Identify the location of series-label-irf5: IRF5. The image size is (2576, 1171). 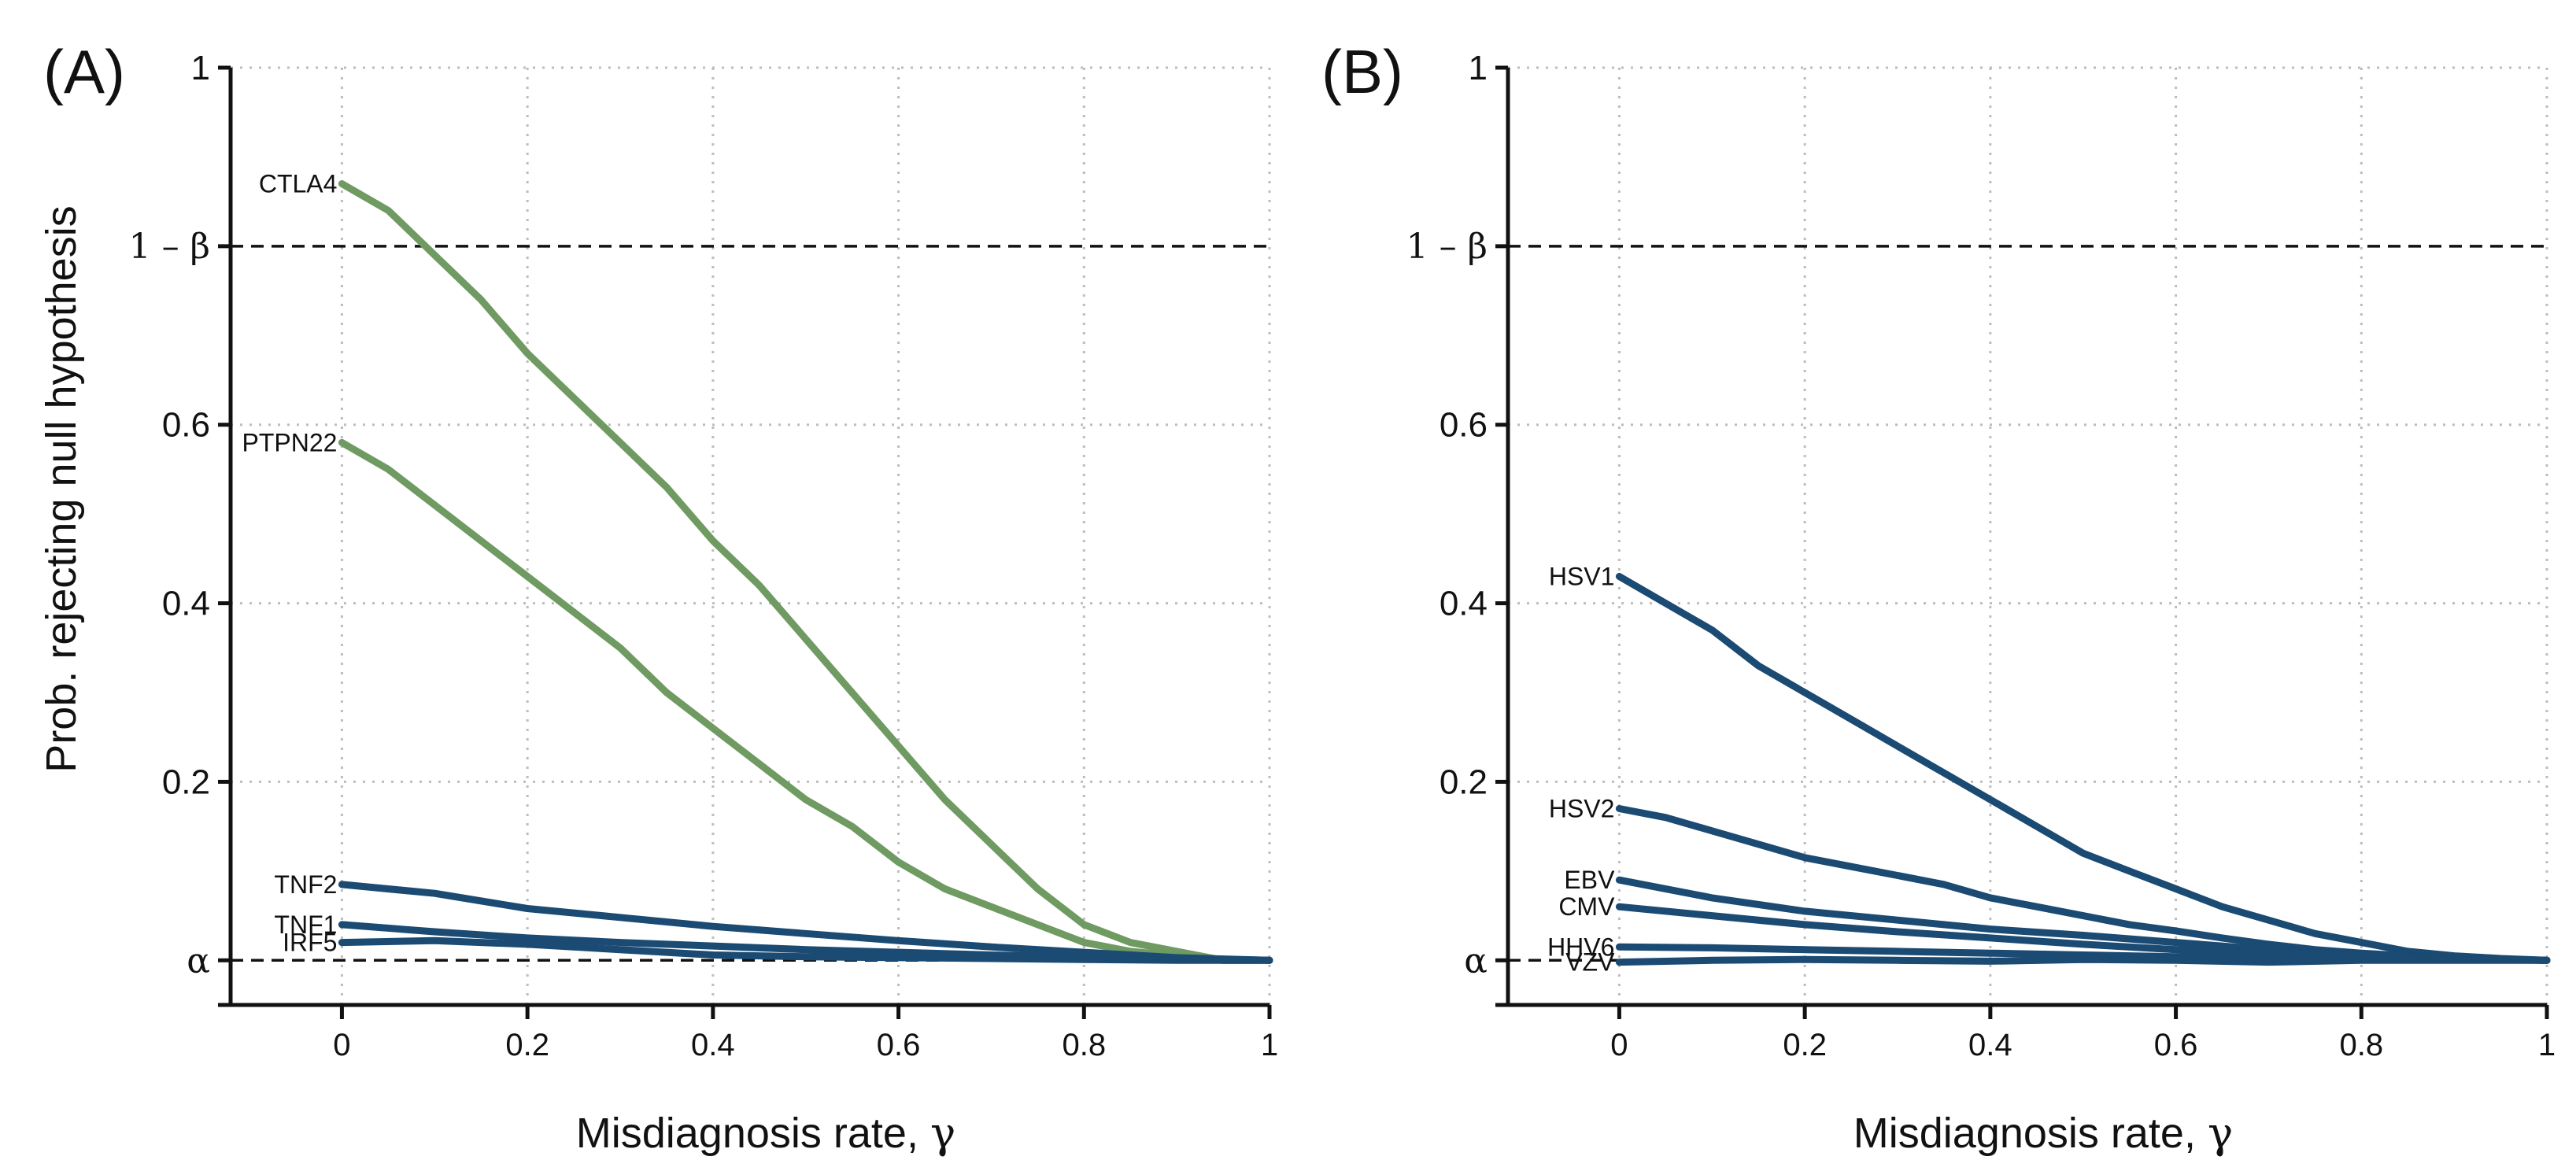
(310, 943).